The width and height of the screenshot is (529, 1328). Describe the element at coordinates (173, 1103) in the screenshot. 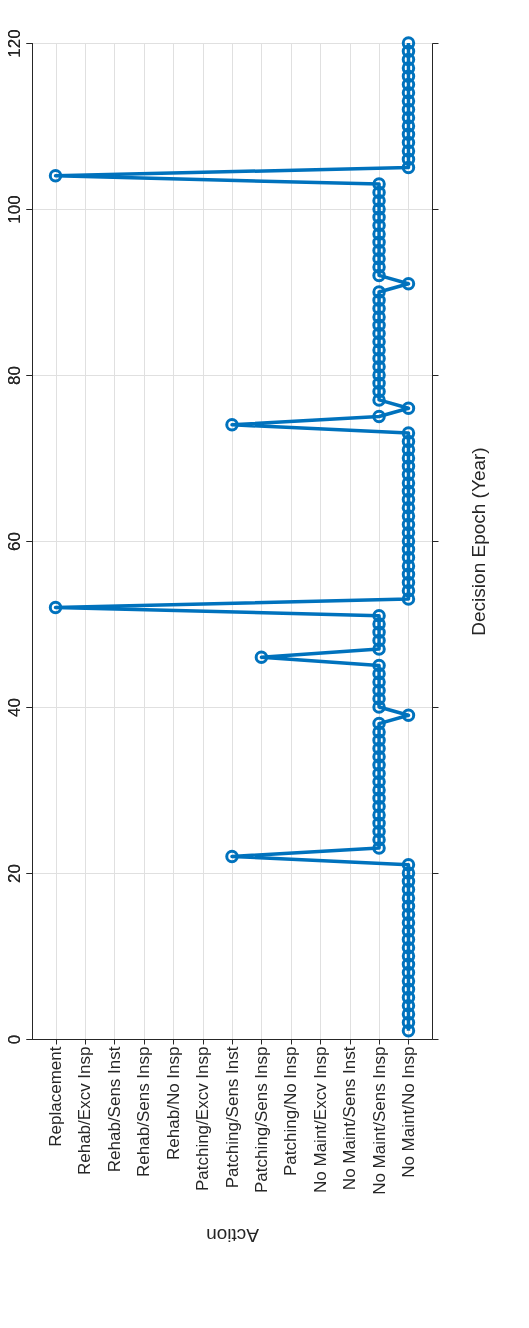

I see `x-tick-label: Rehab/No Insp` at that location.